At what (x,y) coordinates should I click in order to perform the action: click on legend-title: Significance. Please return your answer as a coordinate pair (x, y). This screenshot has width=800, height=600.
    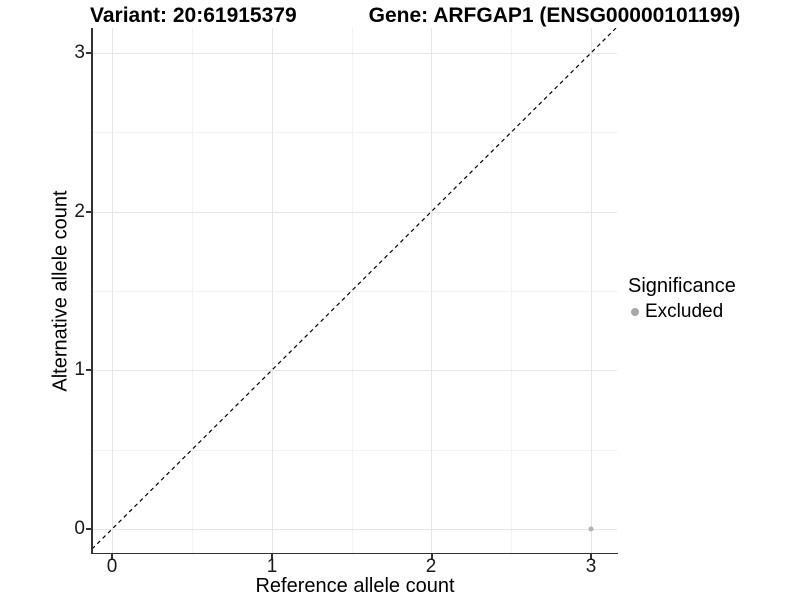
    Looking at the image, I should click on (682, 286).